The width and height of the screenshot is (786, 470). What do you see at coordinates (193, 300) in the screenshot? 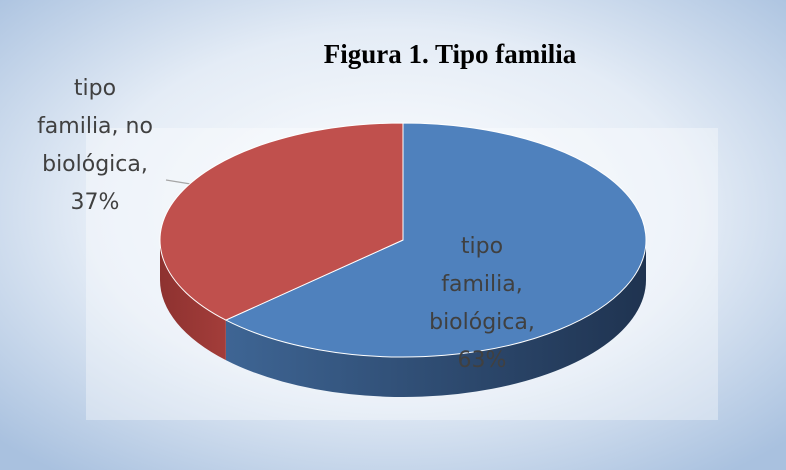
I see `slice-side` at bounding box center [193, 300].